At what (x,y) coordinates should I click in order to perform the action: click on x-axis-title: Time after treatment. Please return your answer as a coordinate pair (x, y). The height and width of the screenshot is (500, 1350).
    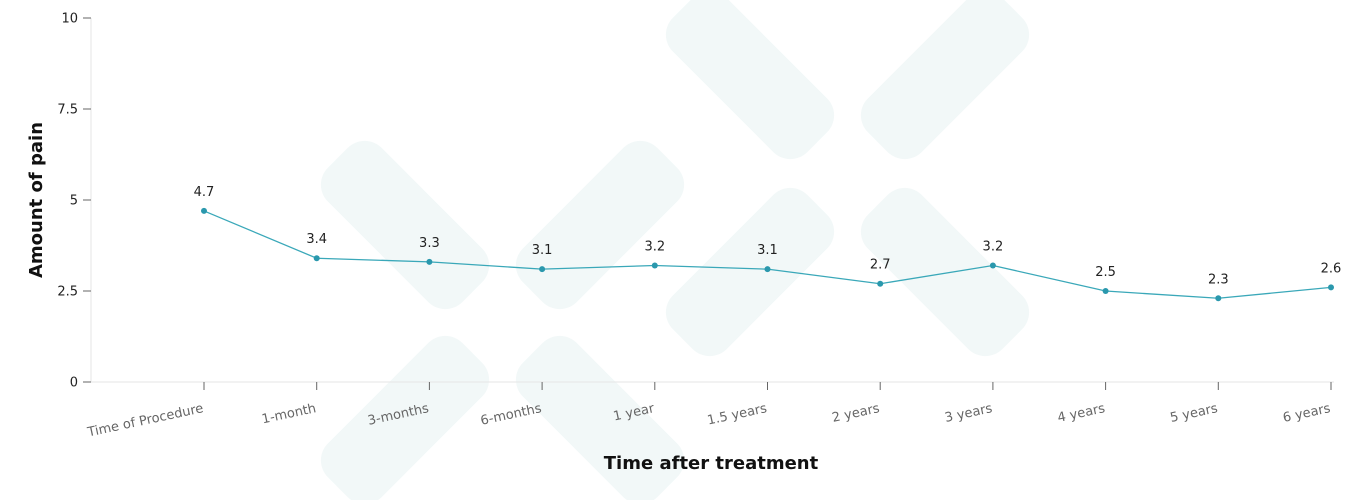
    Looking at the image, I should click on (711, 463).